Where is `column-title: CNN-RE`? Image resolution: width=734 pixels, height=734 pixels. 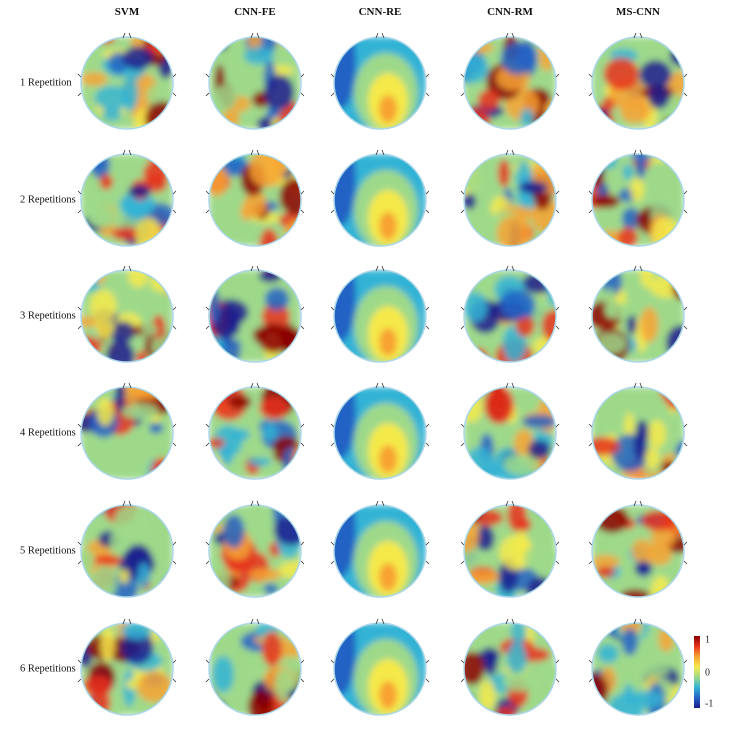 column-title: CNN-RE is located at coordinates (380, 12).